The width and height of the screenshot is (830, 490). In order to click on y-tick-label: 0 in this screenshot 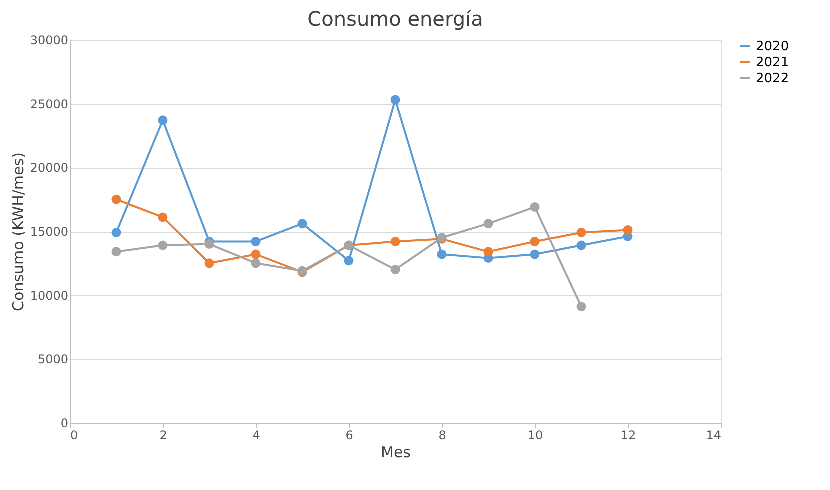, I will do `click(64, 423)`.